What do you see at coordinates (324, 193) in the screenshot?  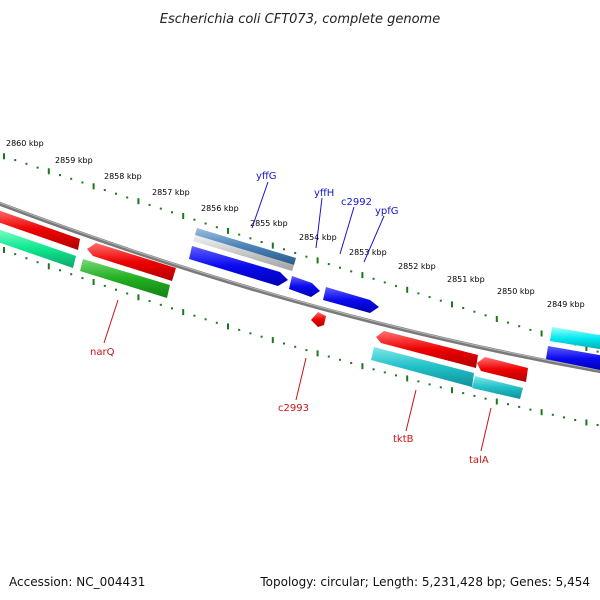 I see `gene-label-yffH: yffH` at bounding box center [324, 193].